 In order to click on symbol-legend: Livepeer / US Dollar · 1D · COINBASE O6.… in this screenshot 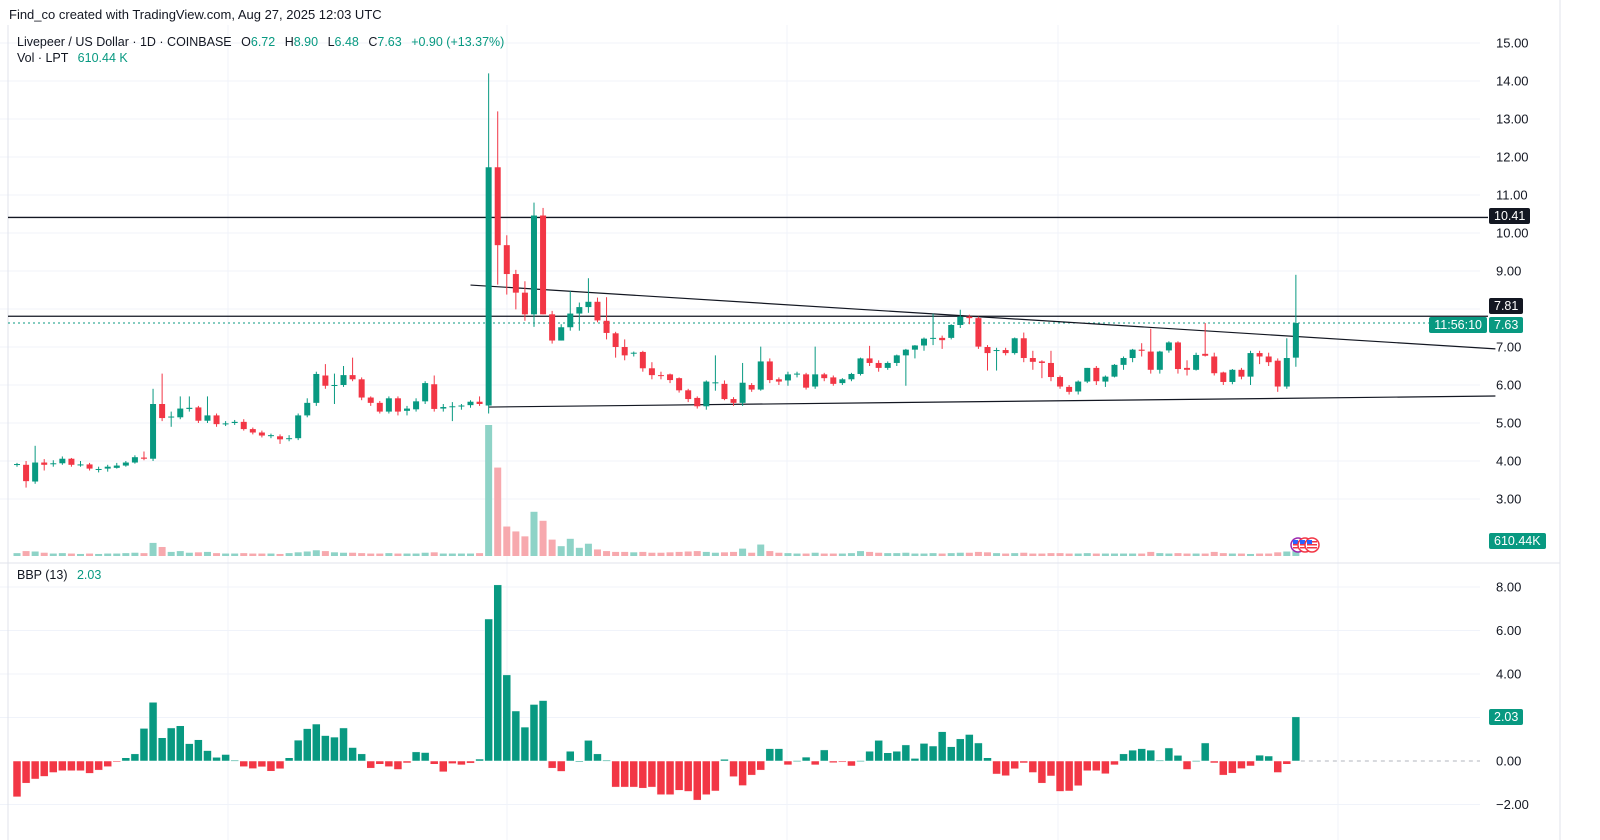, I will do `click(260, 42)`.